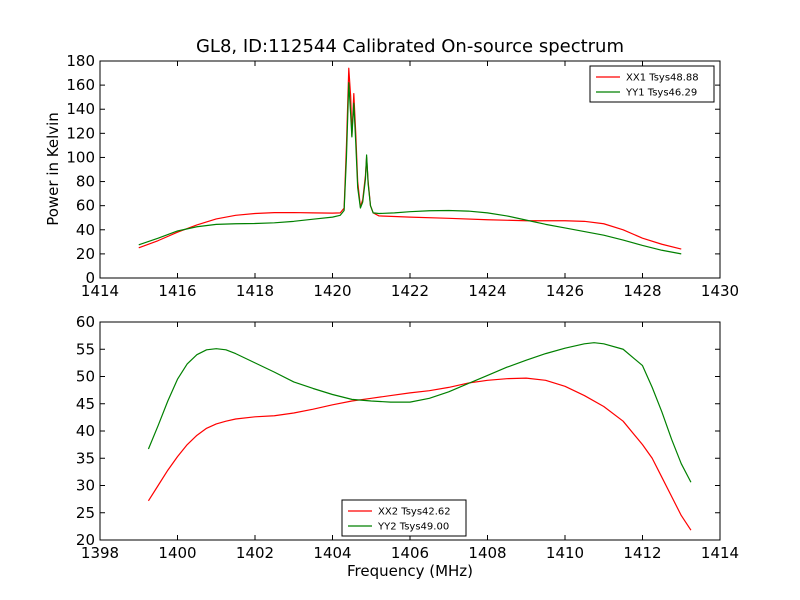  I want to click on bottom-x-tick-label: 1404, so click(332, 553).